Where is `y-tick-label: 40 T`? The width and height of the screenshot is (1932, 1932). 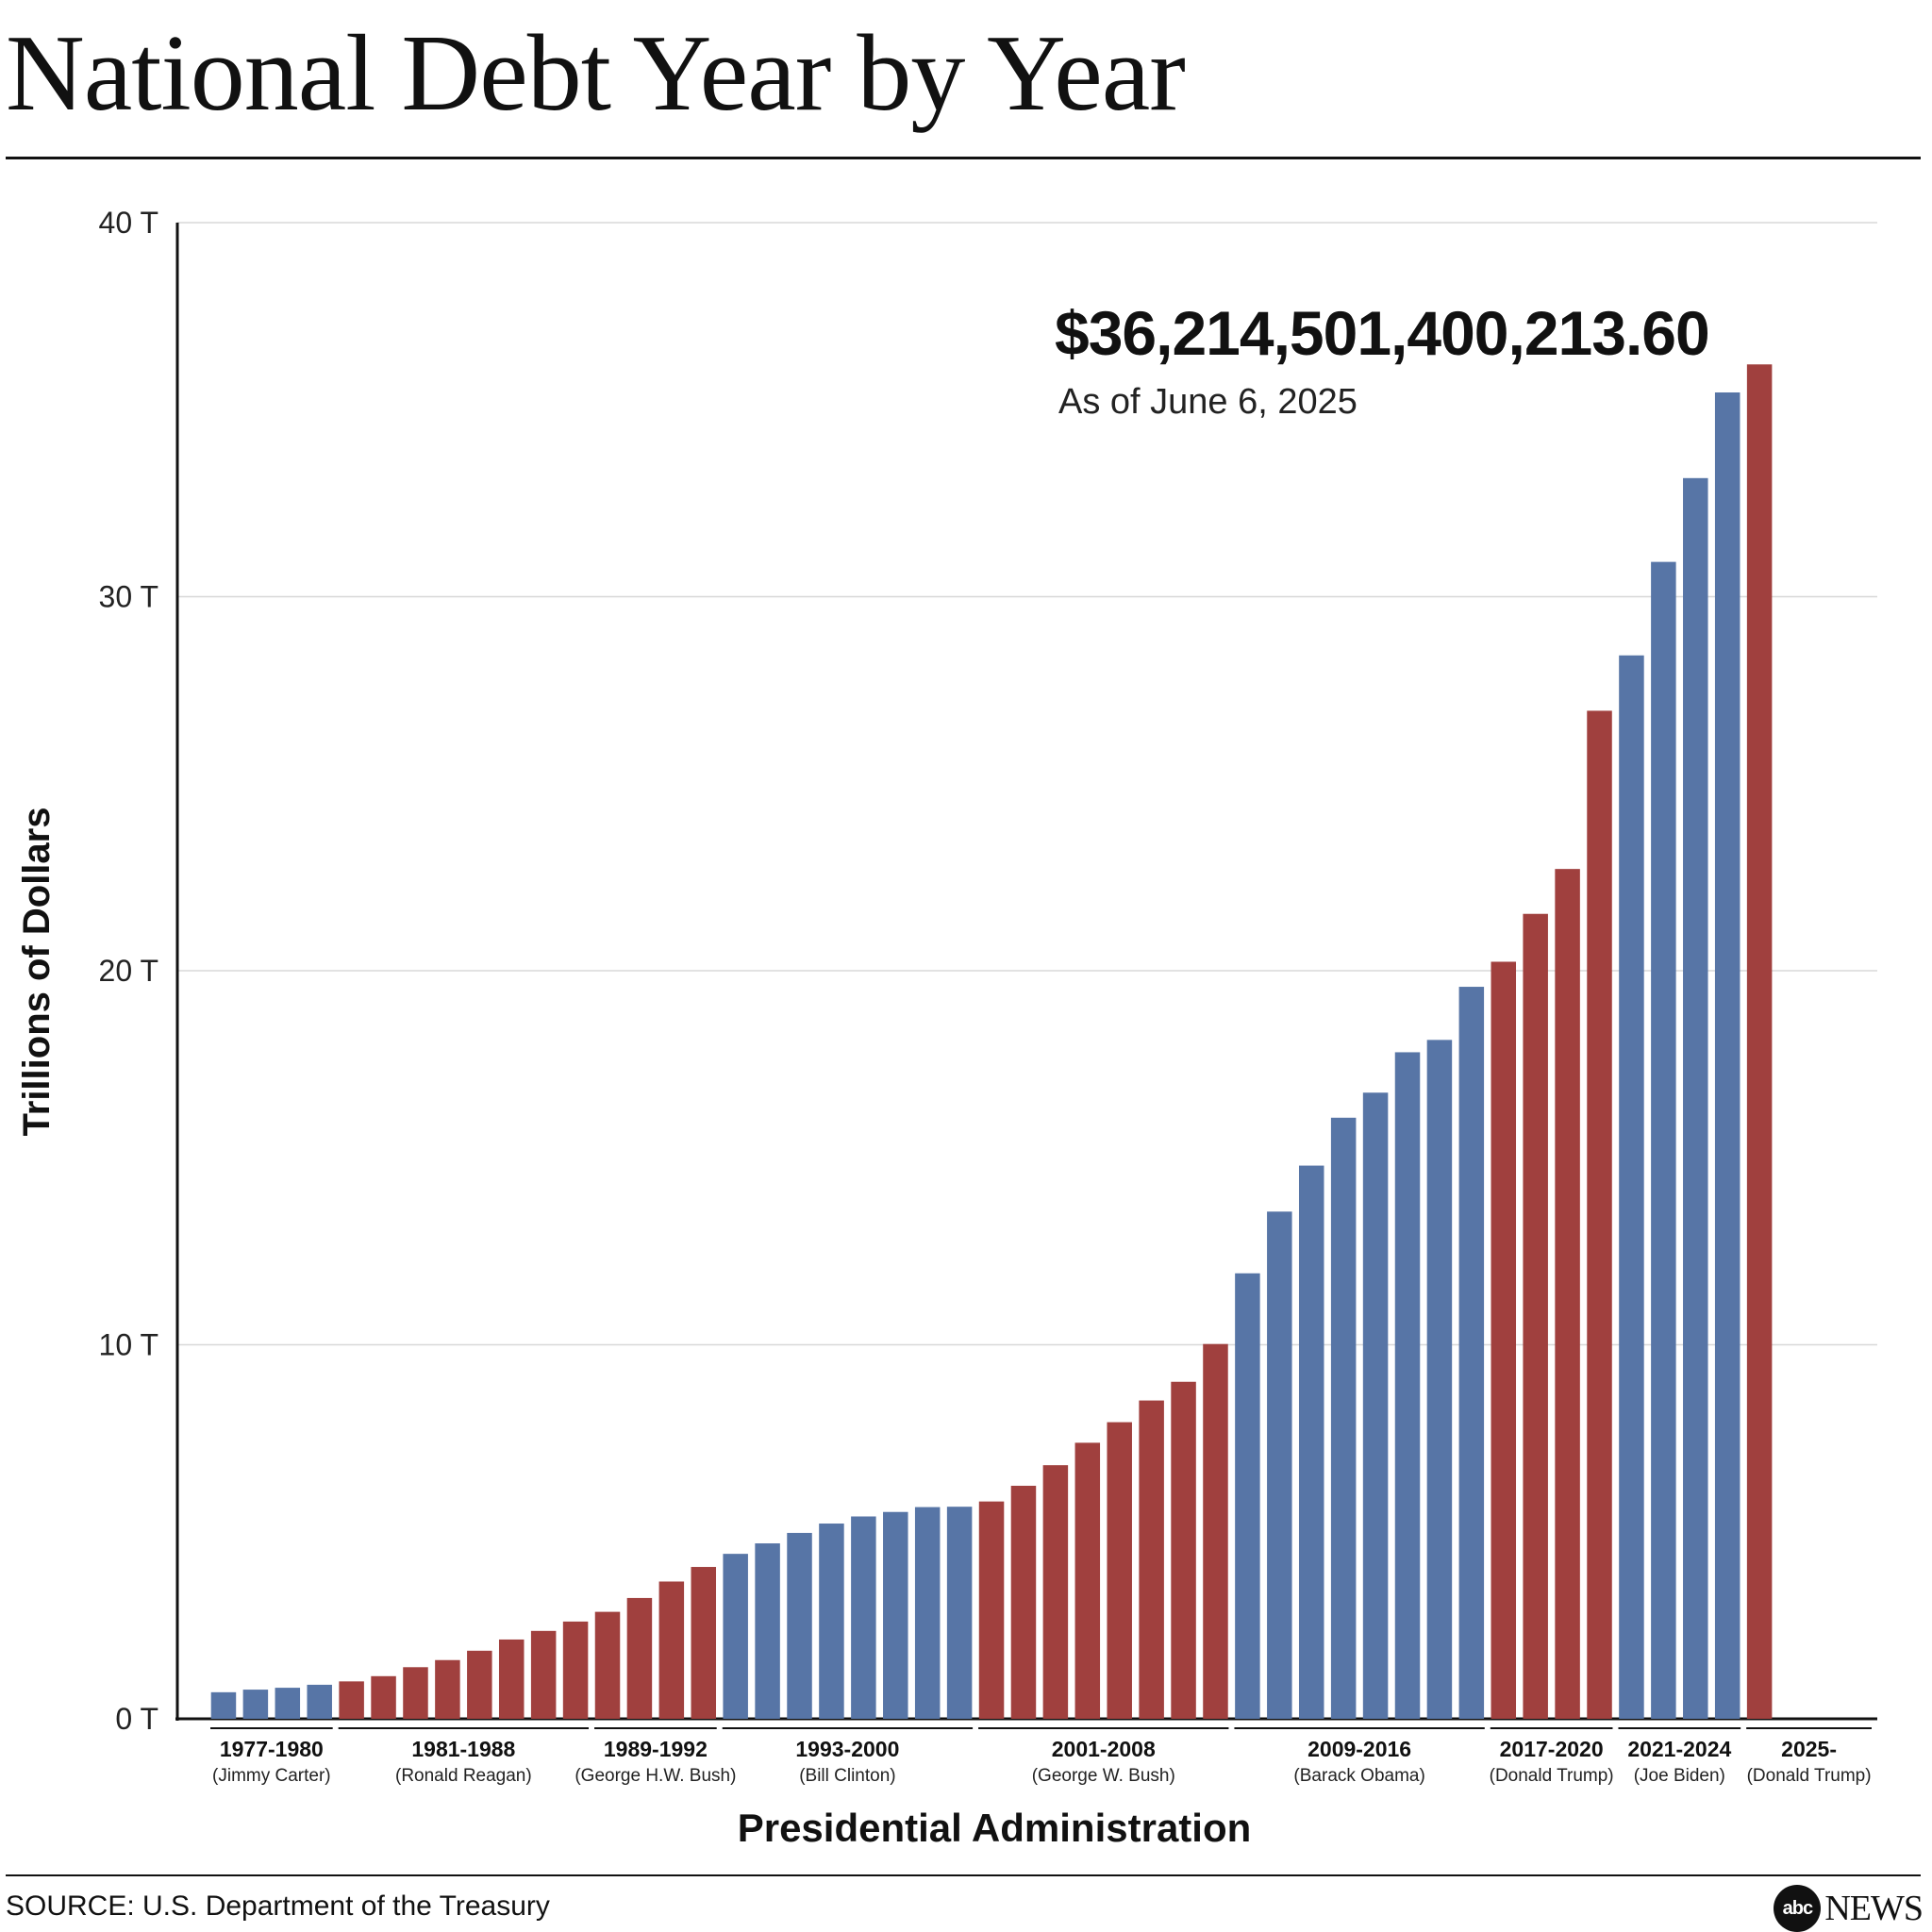
y-tick-label: 40 T is located at coordinates (129, 223).